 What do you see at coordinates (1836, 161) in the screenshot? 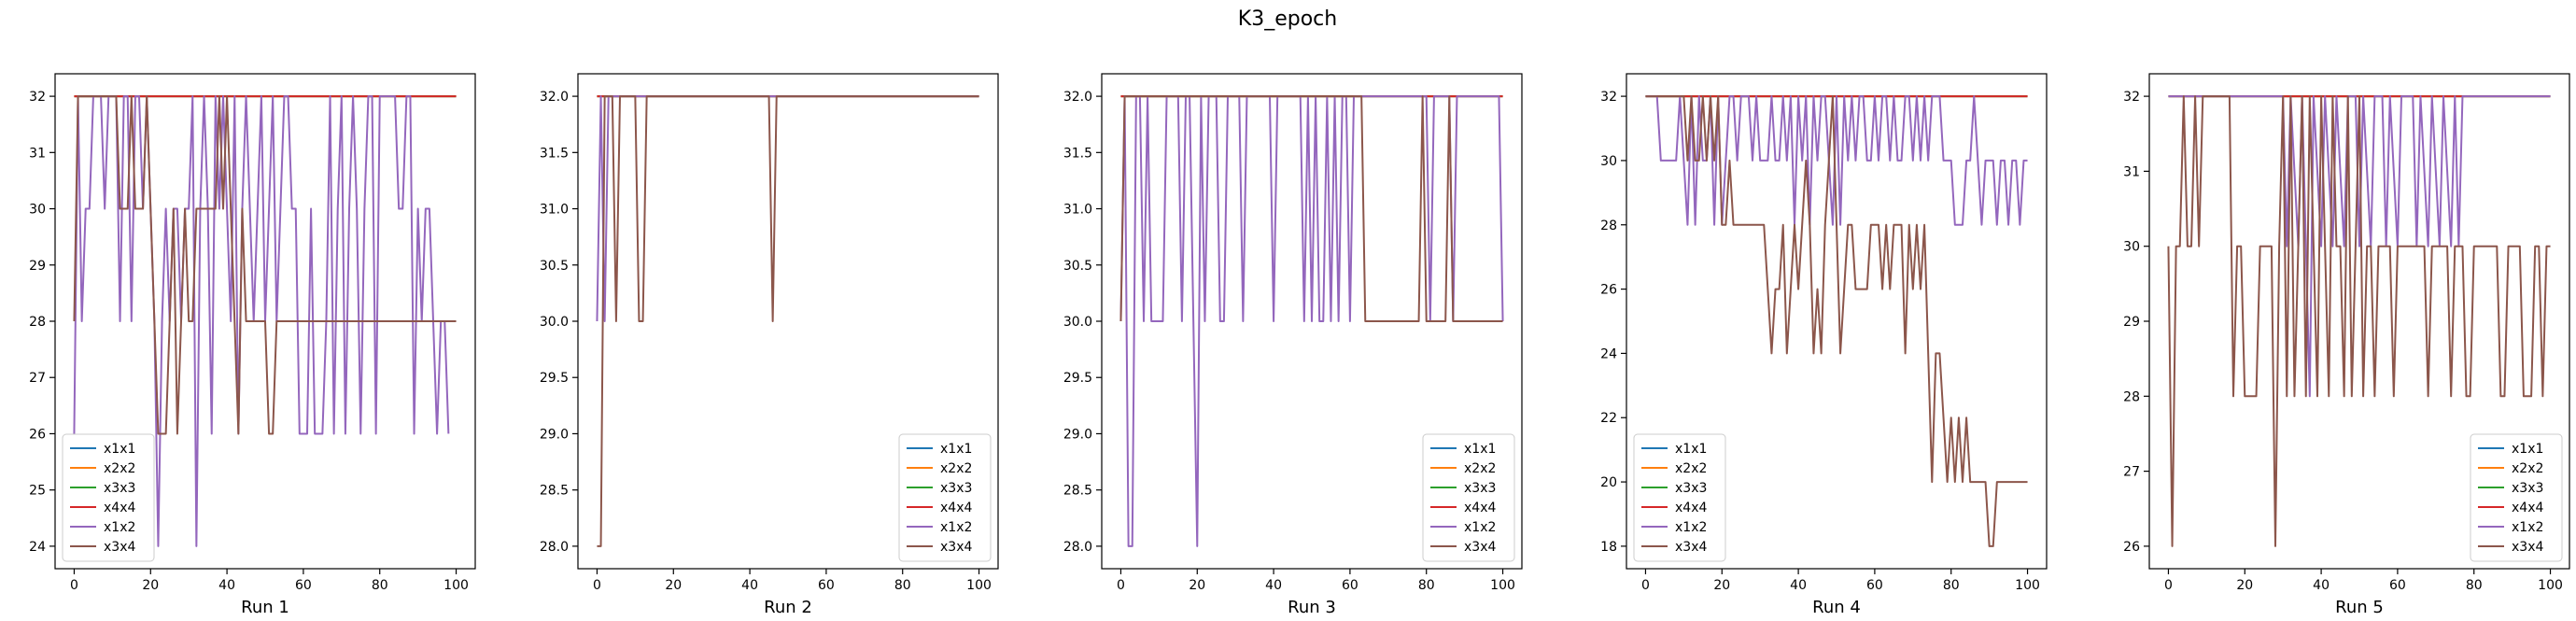
I see `series-line-x1x2` at bounding box center [1836, 161].